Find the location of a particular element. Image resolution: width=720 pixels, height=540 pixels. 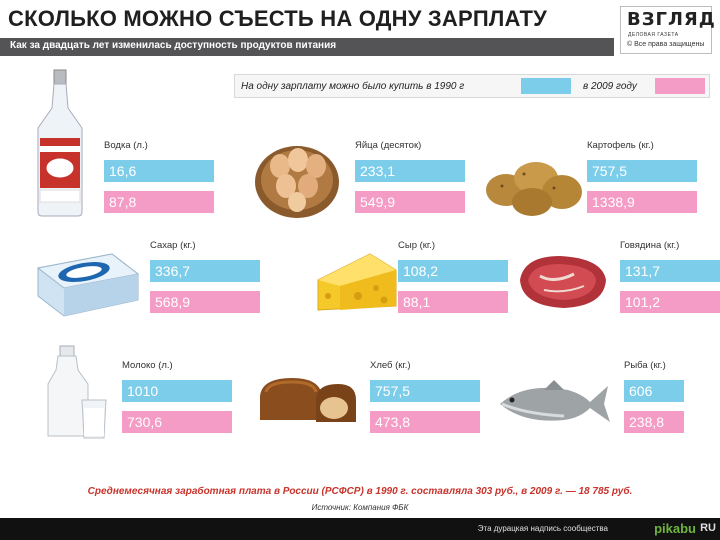

bar-1990-beef: 131,7 is located at coordinates (670, 271).